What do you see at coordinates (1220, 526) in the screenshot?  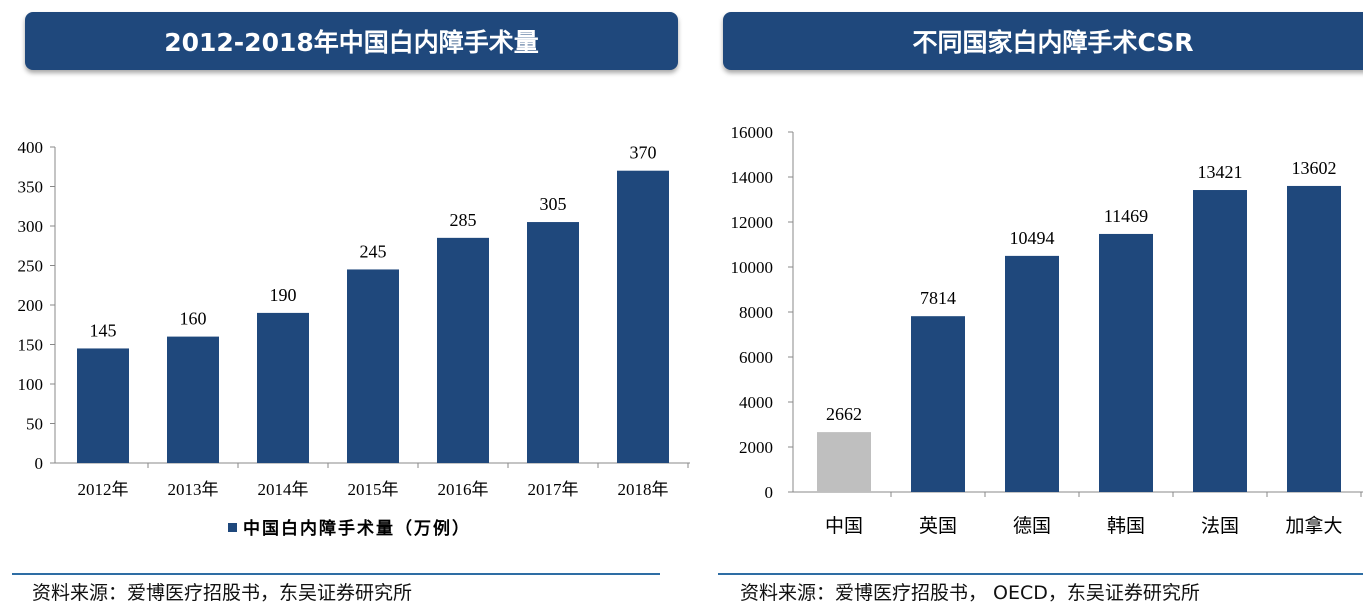 I see `x-tick-label: 法国` at bounding box center [1220, 526].